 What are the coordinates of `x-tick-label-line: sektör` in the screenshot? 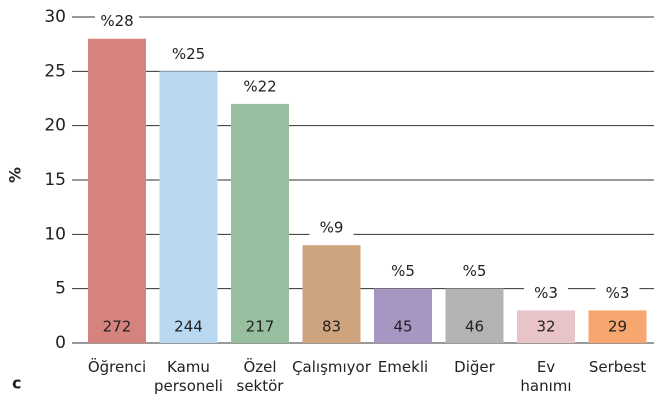 It's located at (261, 386).